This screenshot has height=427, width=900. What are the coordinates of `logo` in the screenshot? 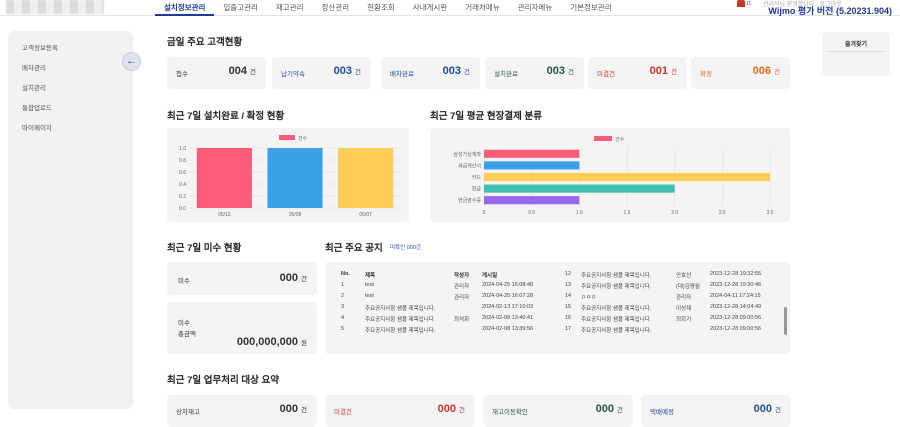 It's located at (55, 7).